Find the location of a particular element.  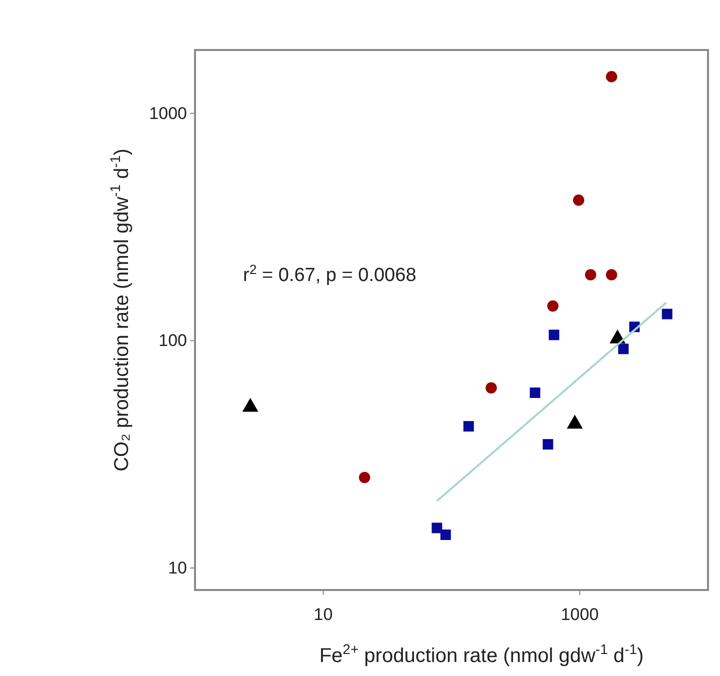

y-tick-label: 10 is located at coordinates (177, 568).